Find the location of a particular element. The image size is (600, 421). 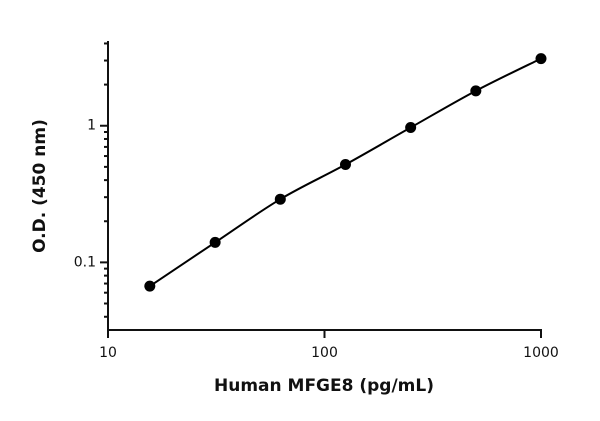

x-tick-label: 100 is located at coordinates (324, 353).